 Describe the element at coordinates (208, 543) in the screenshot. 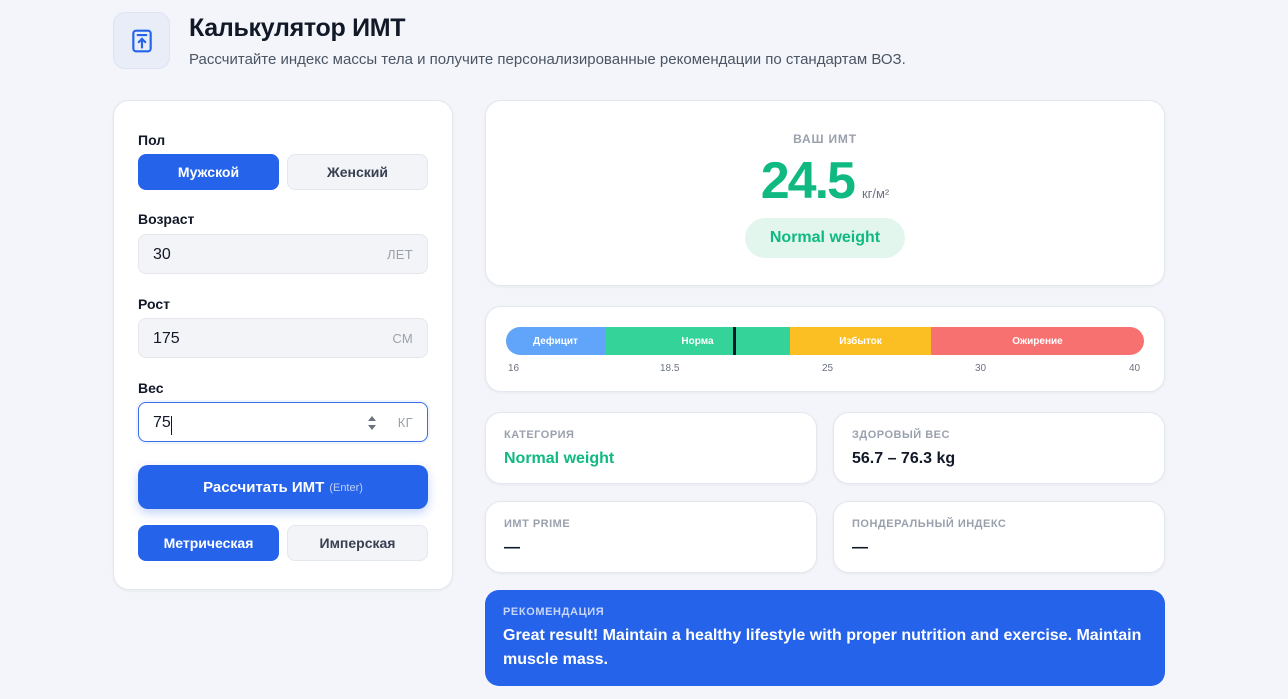

I see `units-metric-button: Метрическая` at that location.